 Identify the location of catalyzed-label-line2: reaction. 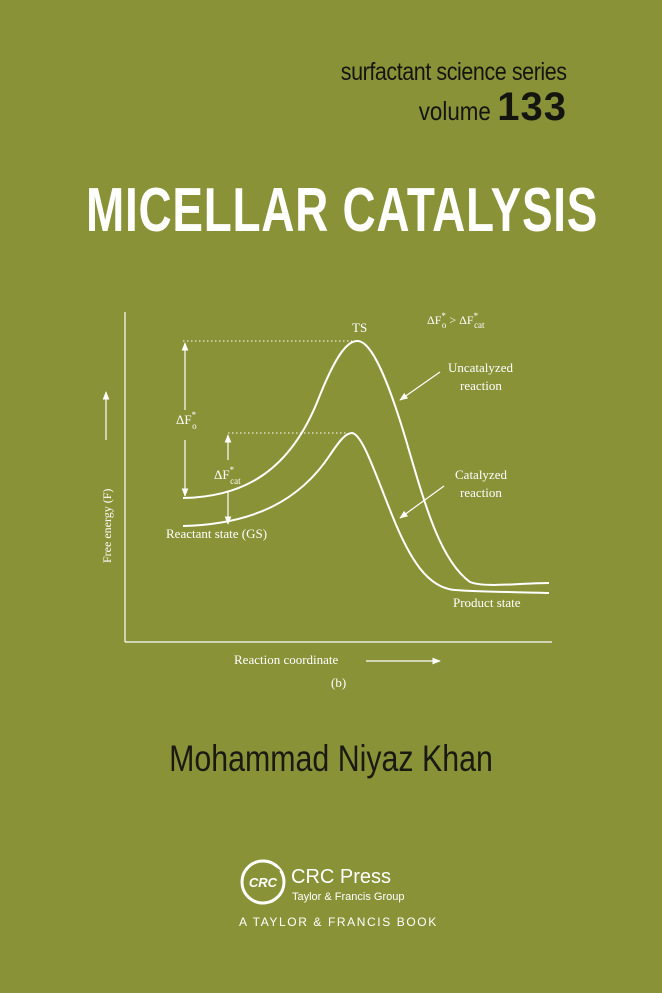
(481, 492).